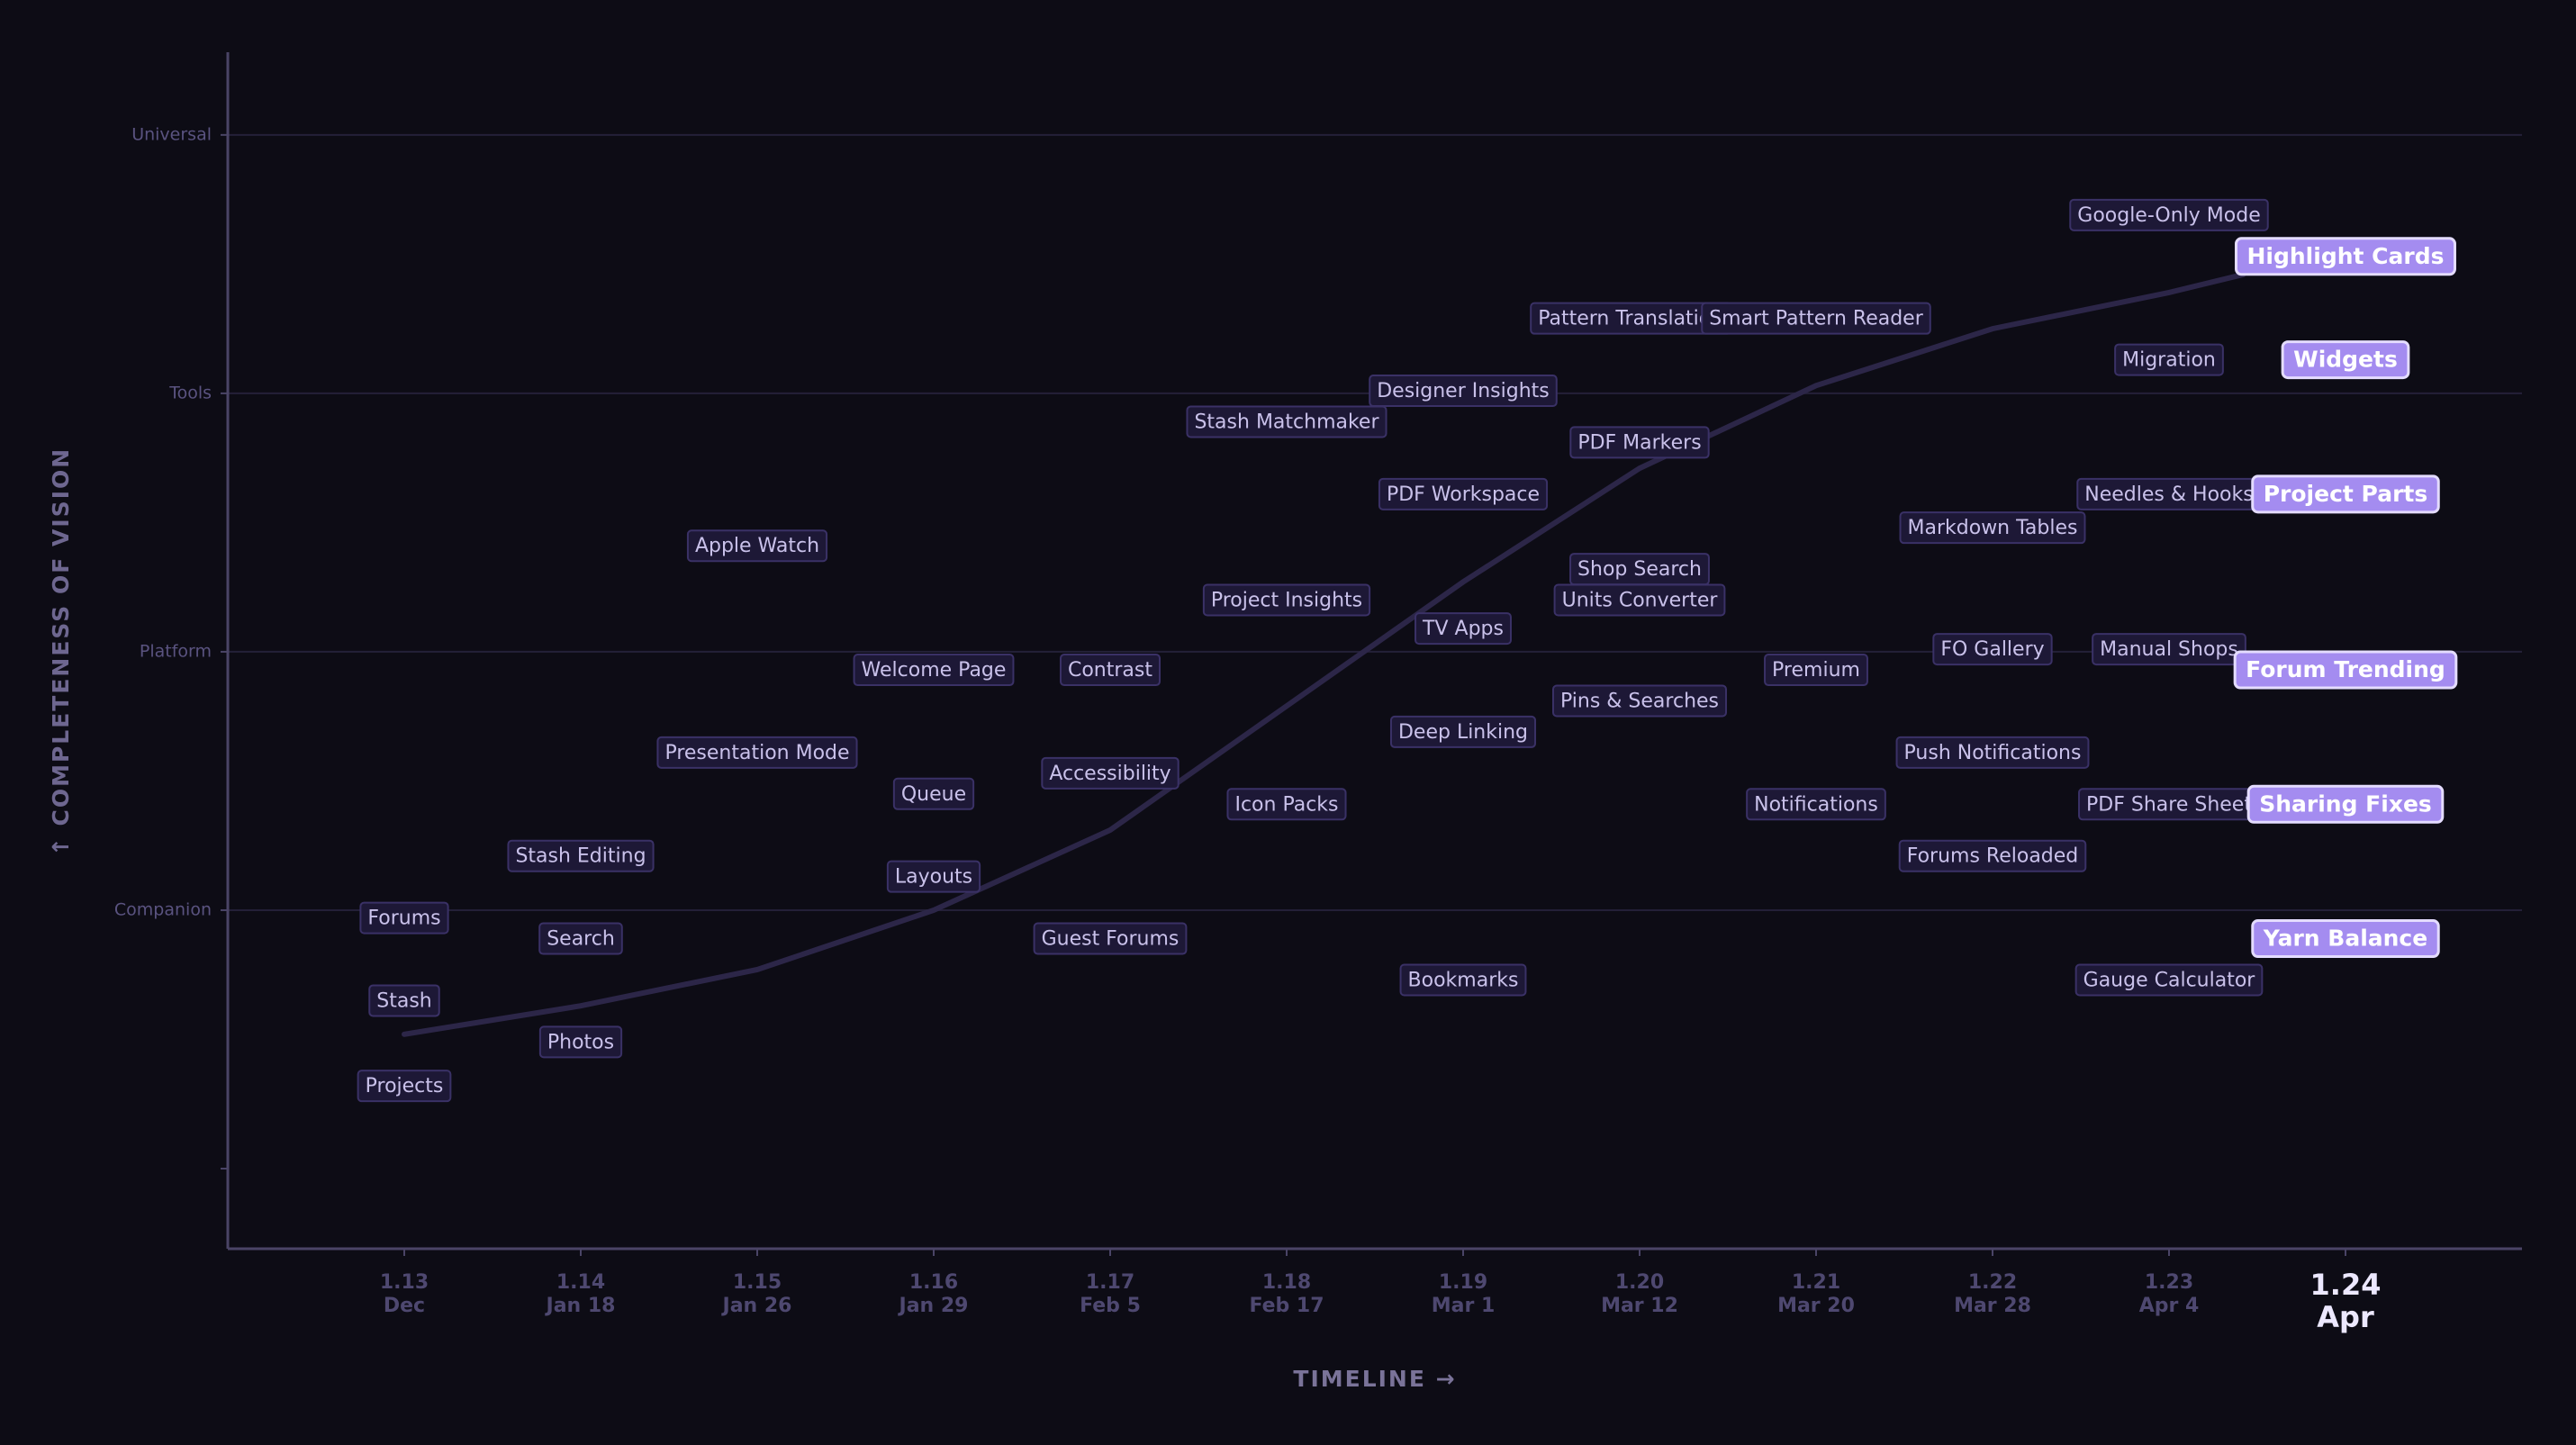 The width and height of the screenshot is (2576, 1445). I want to click on highlight-feature: Widgets, so click(2345, 360).